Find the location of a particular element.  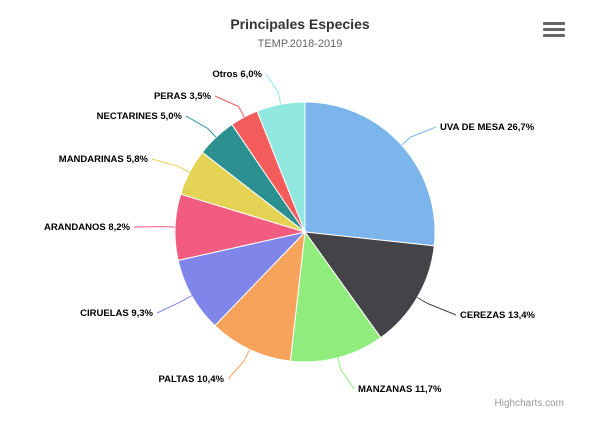

credits-link: Highcharts.com is located at coordinates (529, 403).